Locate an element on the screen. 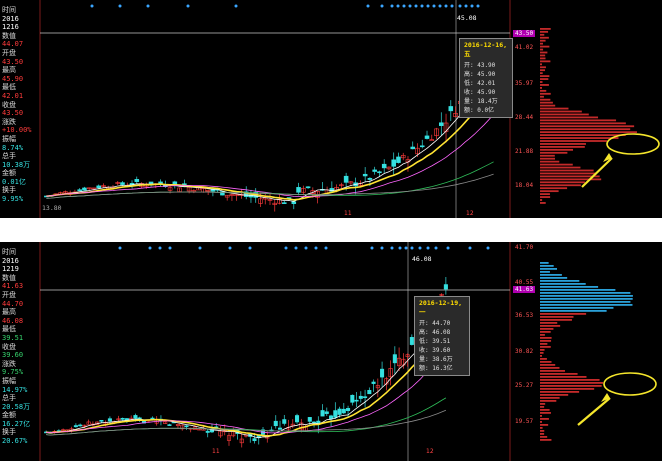 The width and height of the screenshot is (662, 461). price-axis-label: 28.44 is located at coordinates (524, 117).